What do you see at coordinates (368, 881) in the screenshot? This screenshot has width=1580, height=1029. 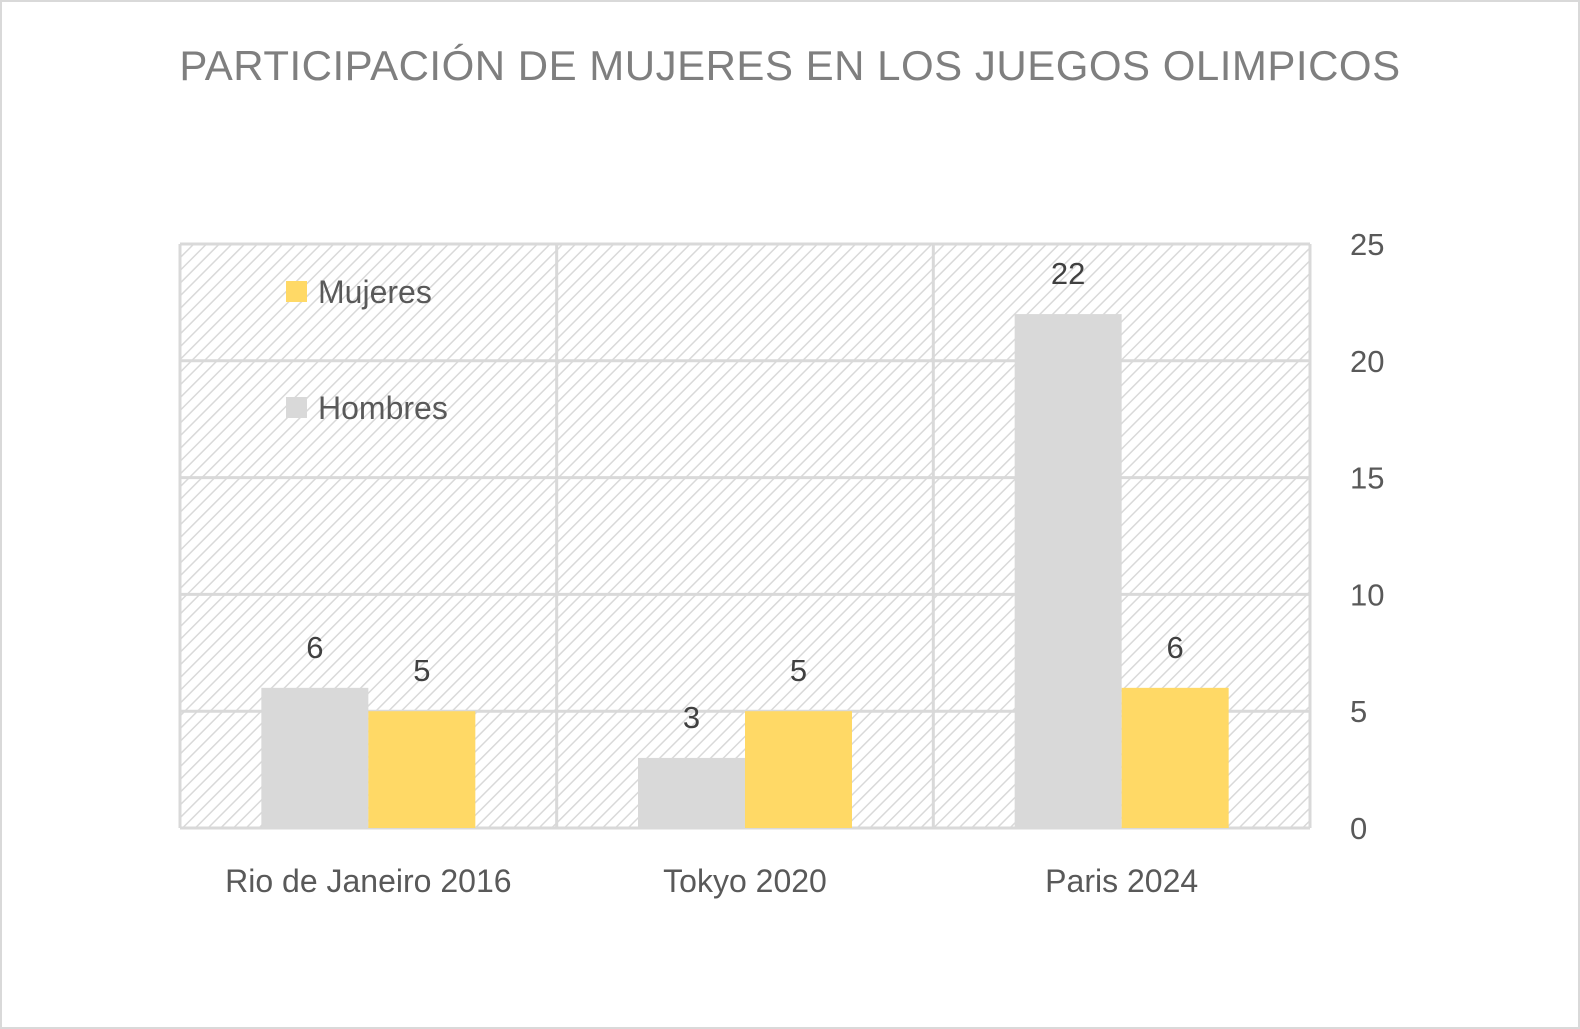 I see `x-category-label: Rio de Janeiro 2016` at bounding box center [368, 881].